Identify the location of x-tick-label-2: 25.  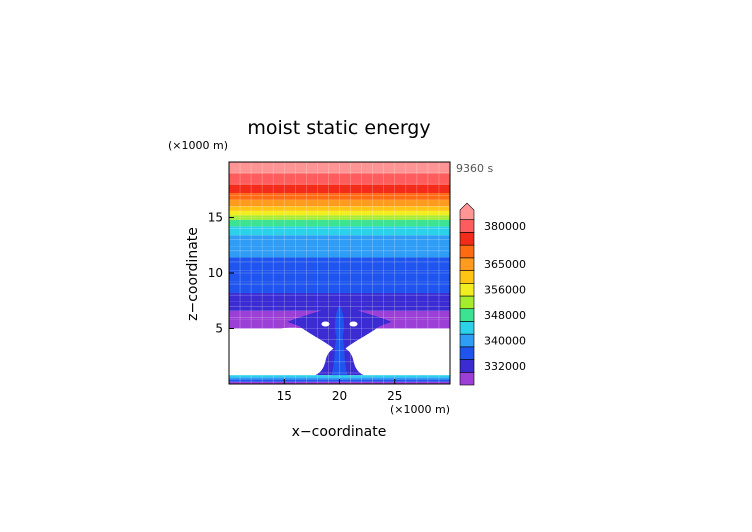
(394, 396).